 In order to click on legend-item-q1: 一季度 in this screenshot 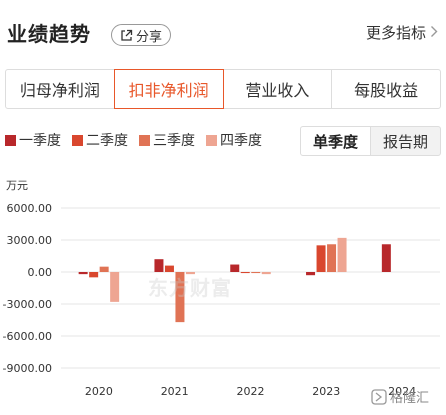, I will do `click(33, 140)`.